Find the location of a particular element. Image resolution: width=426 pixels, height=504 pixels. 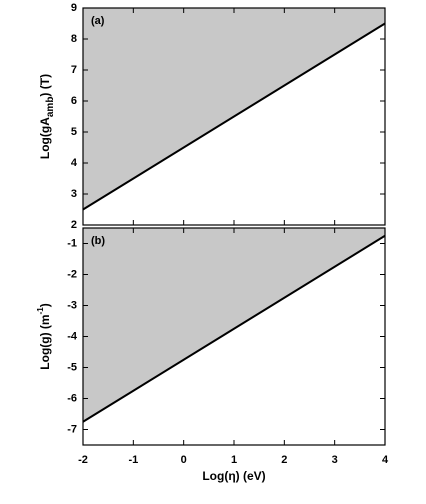

y-tick-label: 5 is located at coordinates (74, 132).